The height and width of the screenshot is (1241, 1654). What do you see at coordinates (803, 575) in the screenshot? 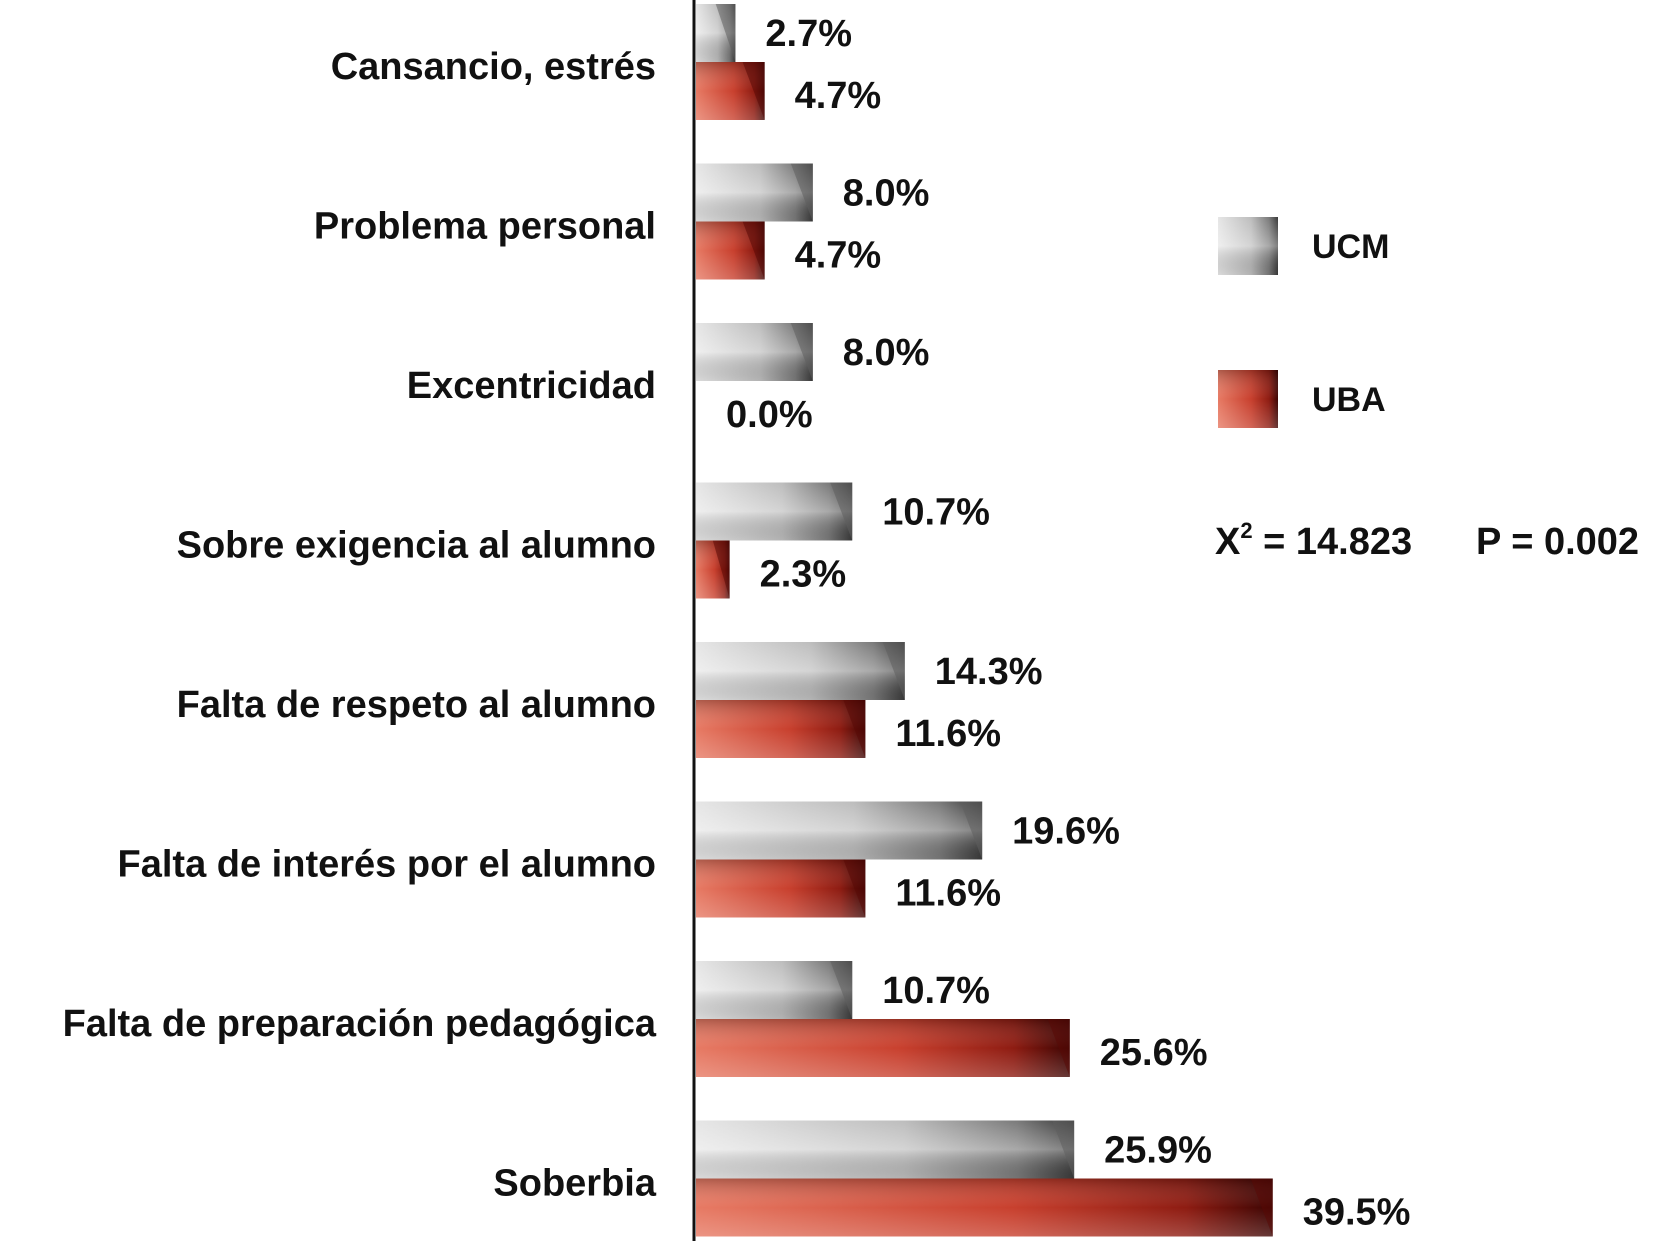
I see `value-label-uba-sobre-exigencia-al-alumno: 2.3%` at bounding box center [803, 575].